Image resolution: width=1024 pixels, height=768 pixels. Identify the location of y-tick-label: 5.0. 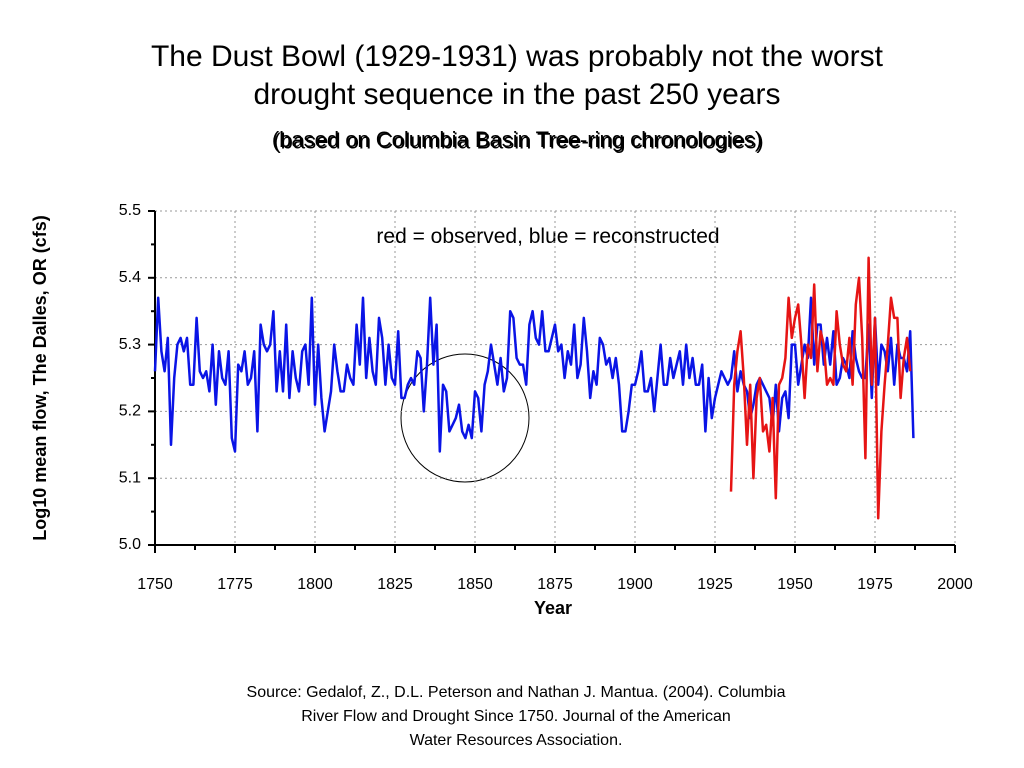
(130, 544).